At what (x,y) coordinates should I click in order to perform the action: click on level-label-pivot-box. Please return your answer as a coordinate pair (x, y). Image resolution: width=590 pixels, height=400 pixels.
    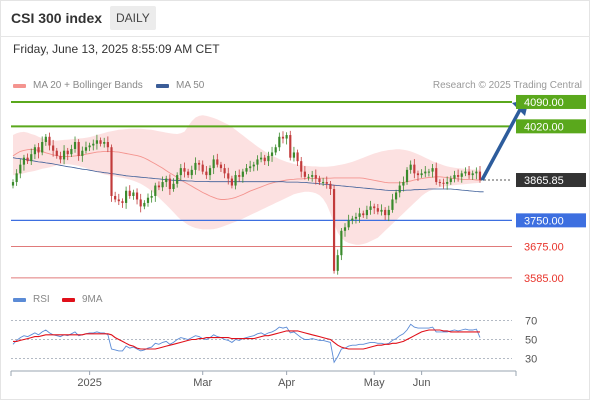
    Looking at the image, I should click on (551, 220).